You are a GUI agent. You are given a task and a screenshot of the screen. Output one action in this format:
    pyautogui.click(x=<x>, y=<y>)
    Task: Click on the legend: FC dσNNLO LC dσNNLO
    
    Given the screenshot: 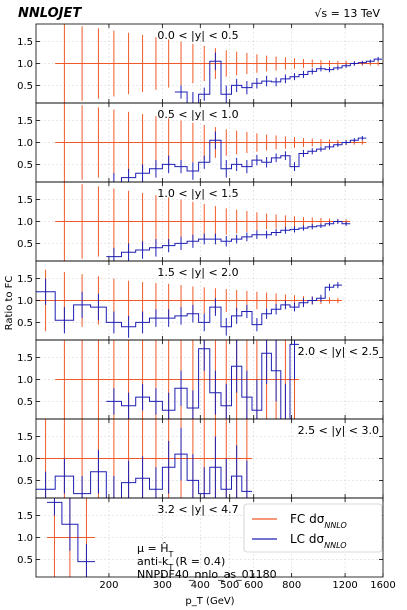 What is the action you would take?
    pyautogui.click(x=313, y=528)
    